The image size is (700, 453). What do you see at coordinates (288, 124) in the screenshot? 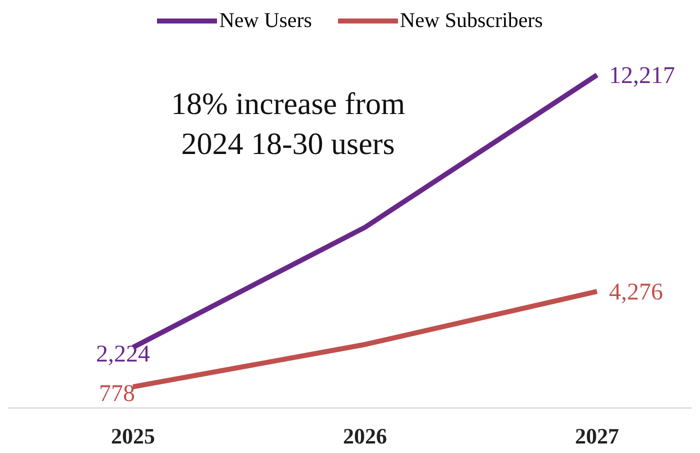
I see `annotation: 18% increase from 2024 18-30 users` at bounding box center [288, 124].